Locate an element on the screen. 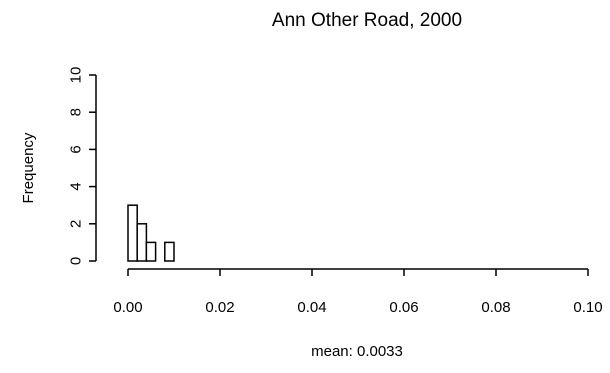 The image size is (610, 373). y-tick-label: 6 is located at coordinates (76, 149).